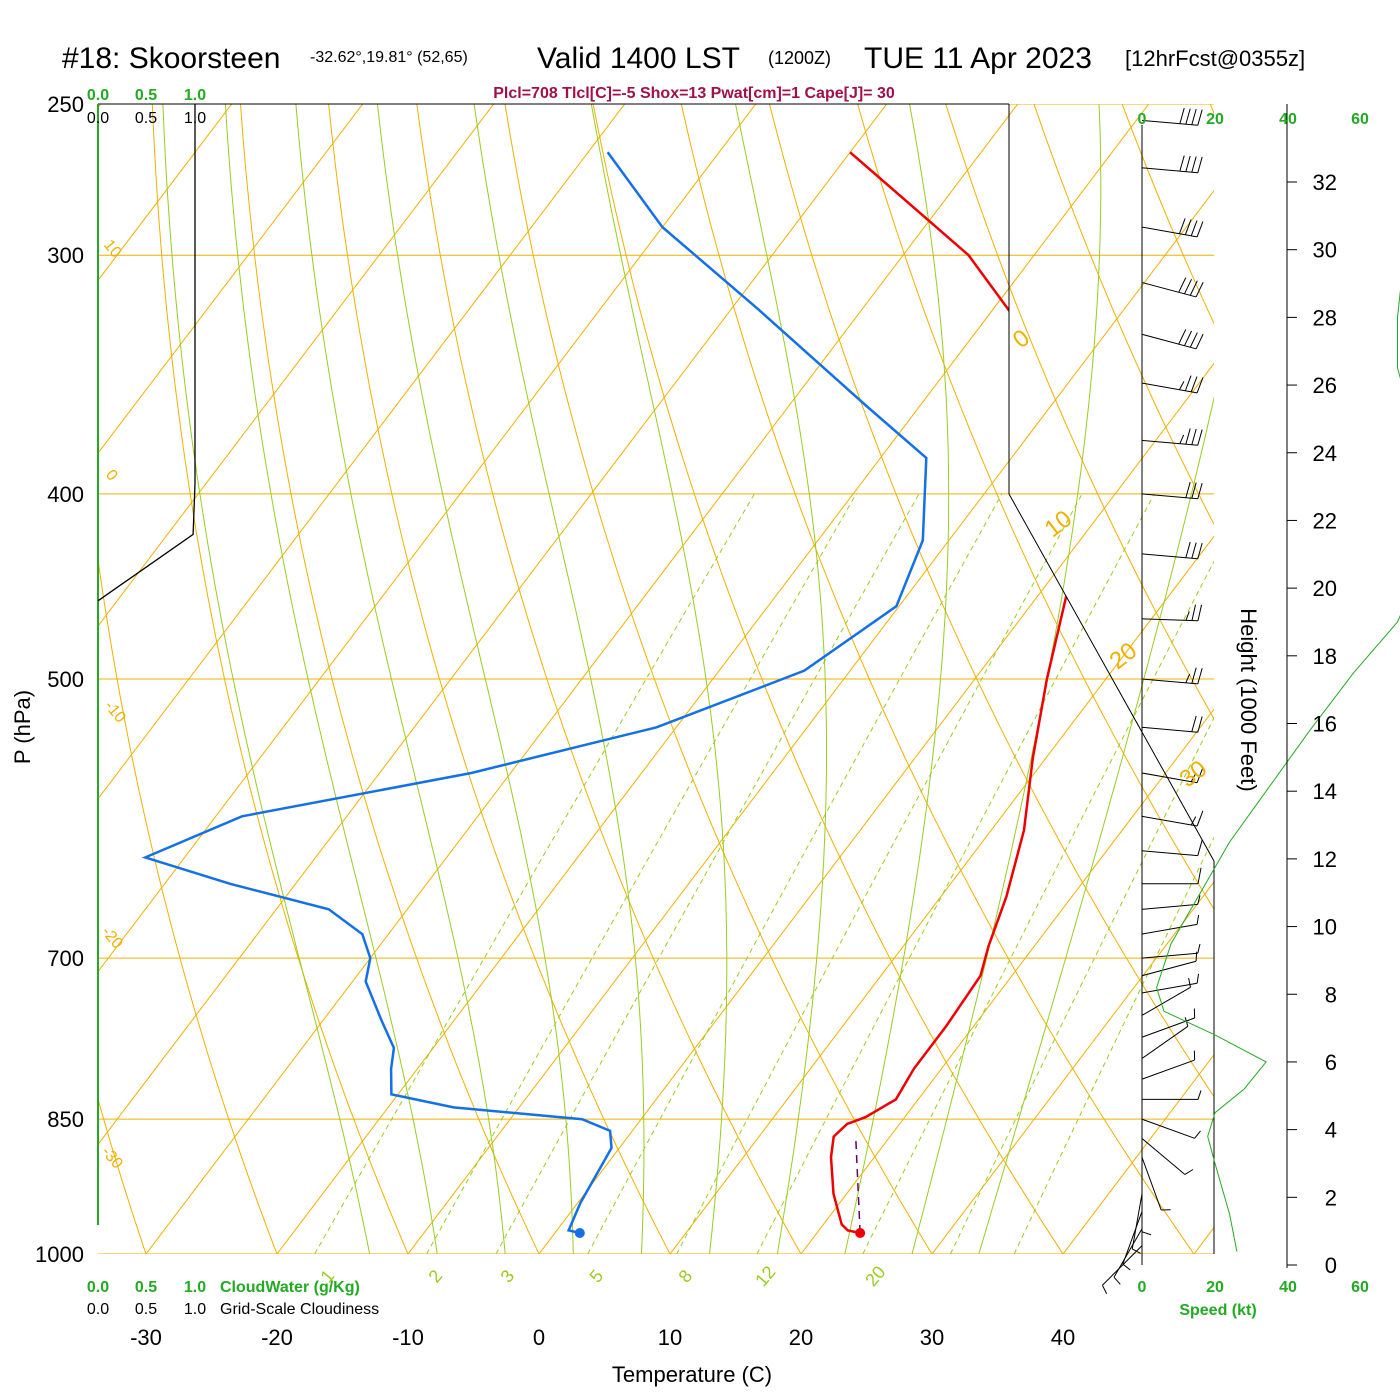 The width and height of the screenshot is (1400, 1400). I want to click on dry-adiabat-label: -30, so click(112, 1158).